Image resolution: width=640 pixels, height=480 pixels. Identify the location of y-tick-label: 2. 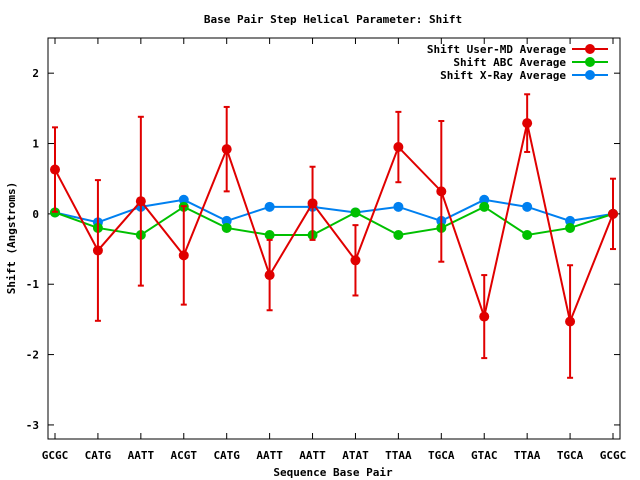
(35, 73).